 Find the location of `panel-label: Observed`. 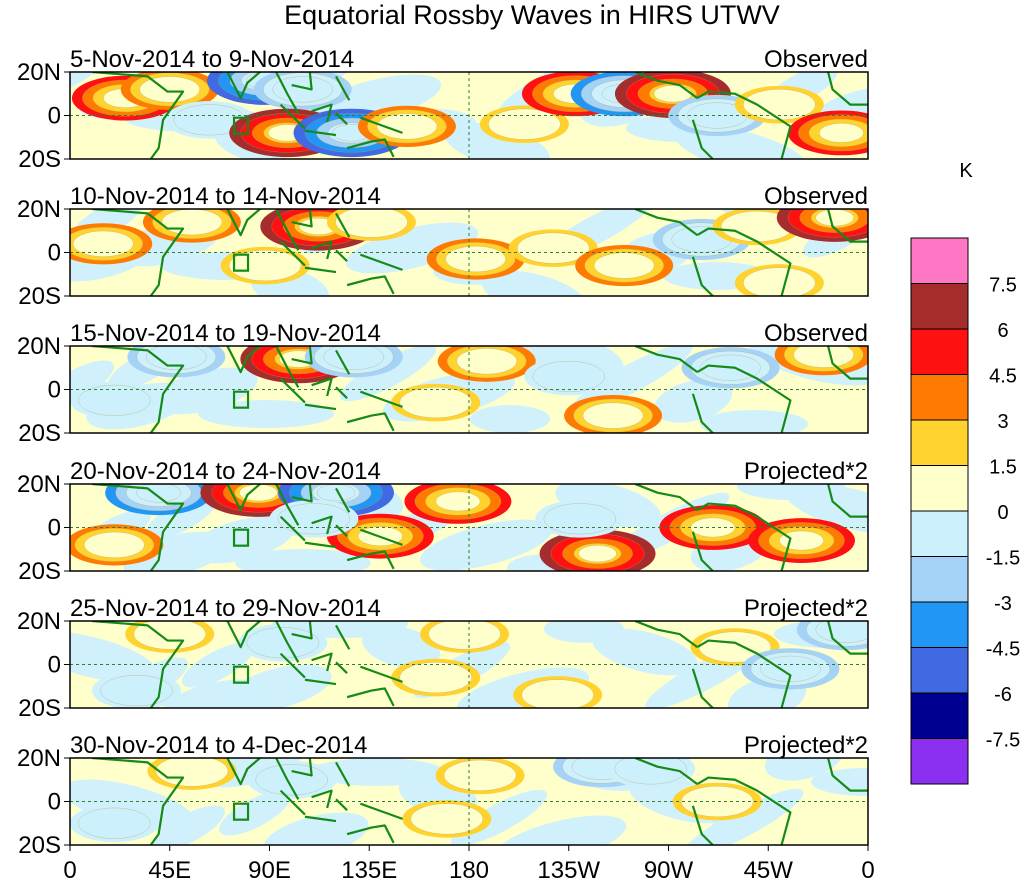

panel-label: Observed is located at coordinates (816, 333).